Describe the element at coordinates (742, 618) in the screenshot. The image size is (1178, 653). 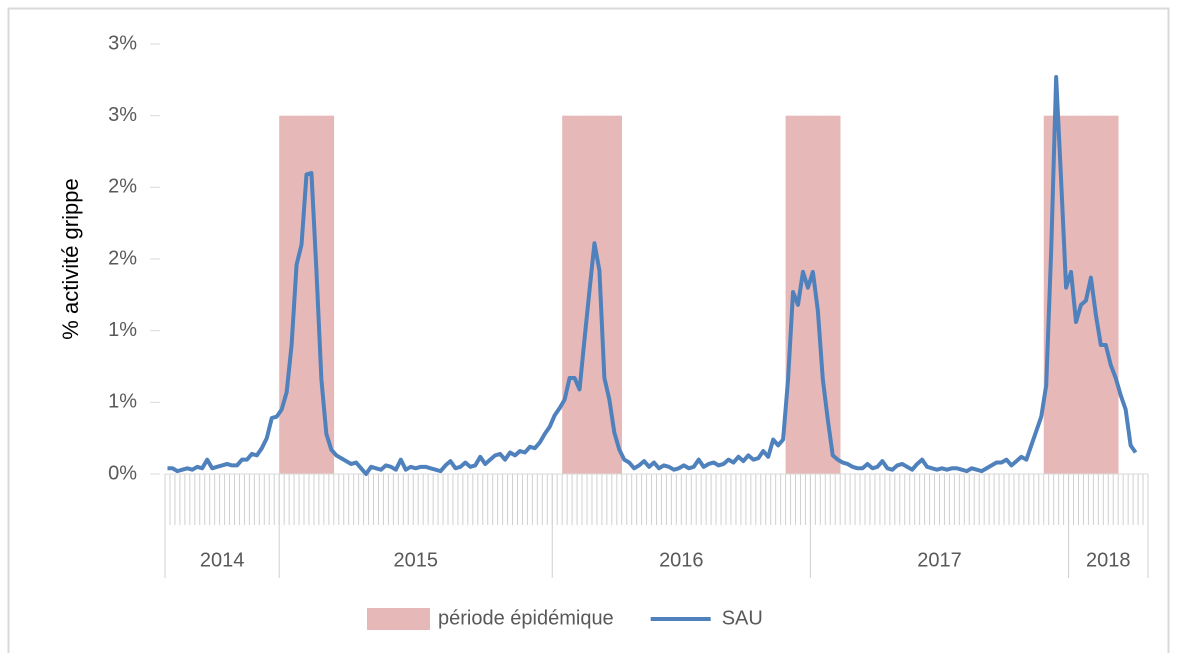
I see `legend-label: SAU` at that location.